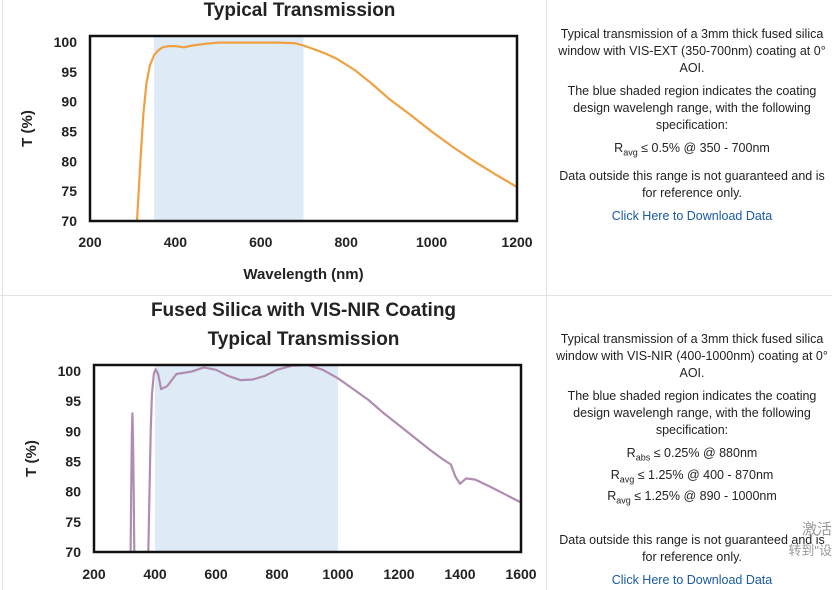 The width and height of the screenshot is (832, 590). I want to click on spec-subscript: abs, so click(643, 457).